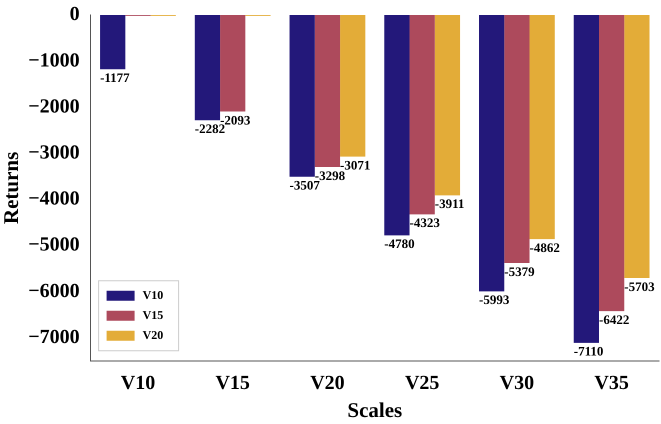 This screenshot has height=424, width=661. I want to click on x-tick-label: V20, so click(327, 383).